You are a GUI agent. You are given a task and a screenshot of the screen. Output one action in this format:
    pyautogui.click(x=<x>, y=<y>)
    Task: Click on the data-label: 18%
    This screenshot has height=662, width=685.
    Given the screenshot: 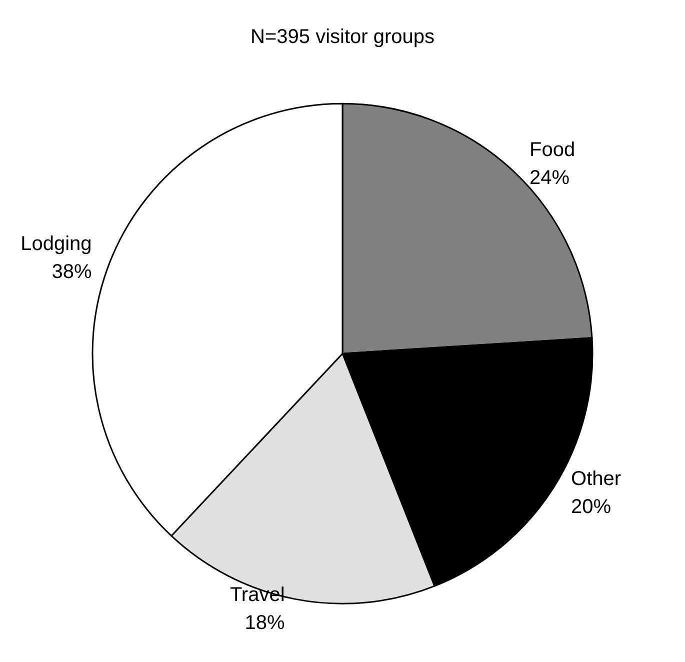 What is the action you would take?
    pyautogui.click(x=264, y=623)
    